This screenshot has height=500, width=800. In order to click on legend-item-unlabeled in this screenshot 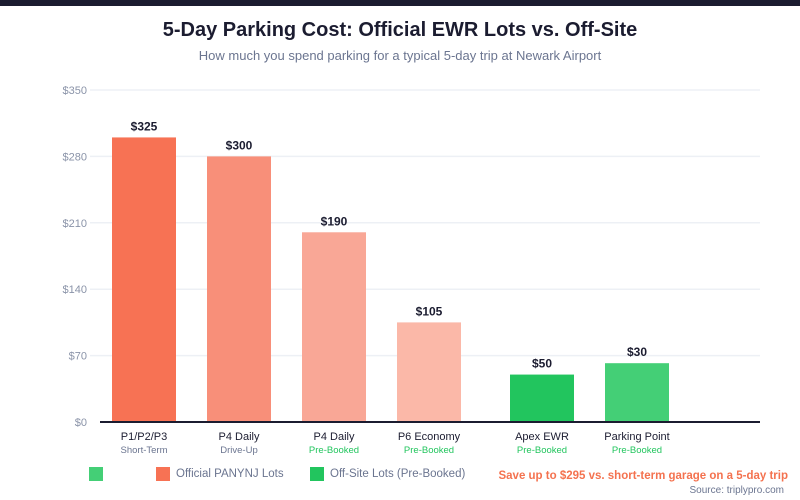, I will do `click(99, 474)`.